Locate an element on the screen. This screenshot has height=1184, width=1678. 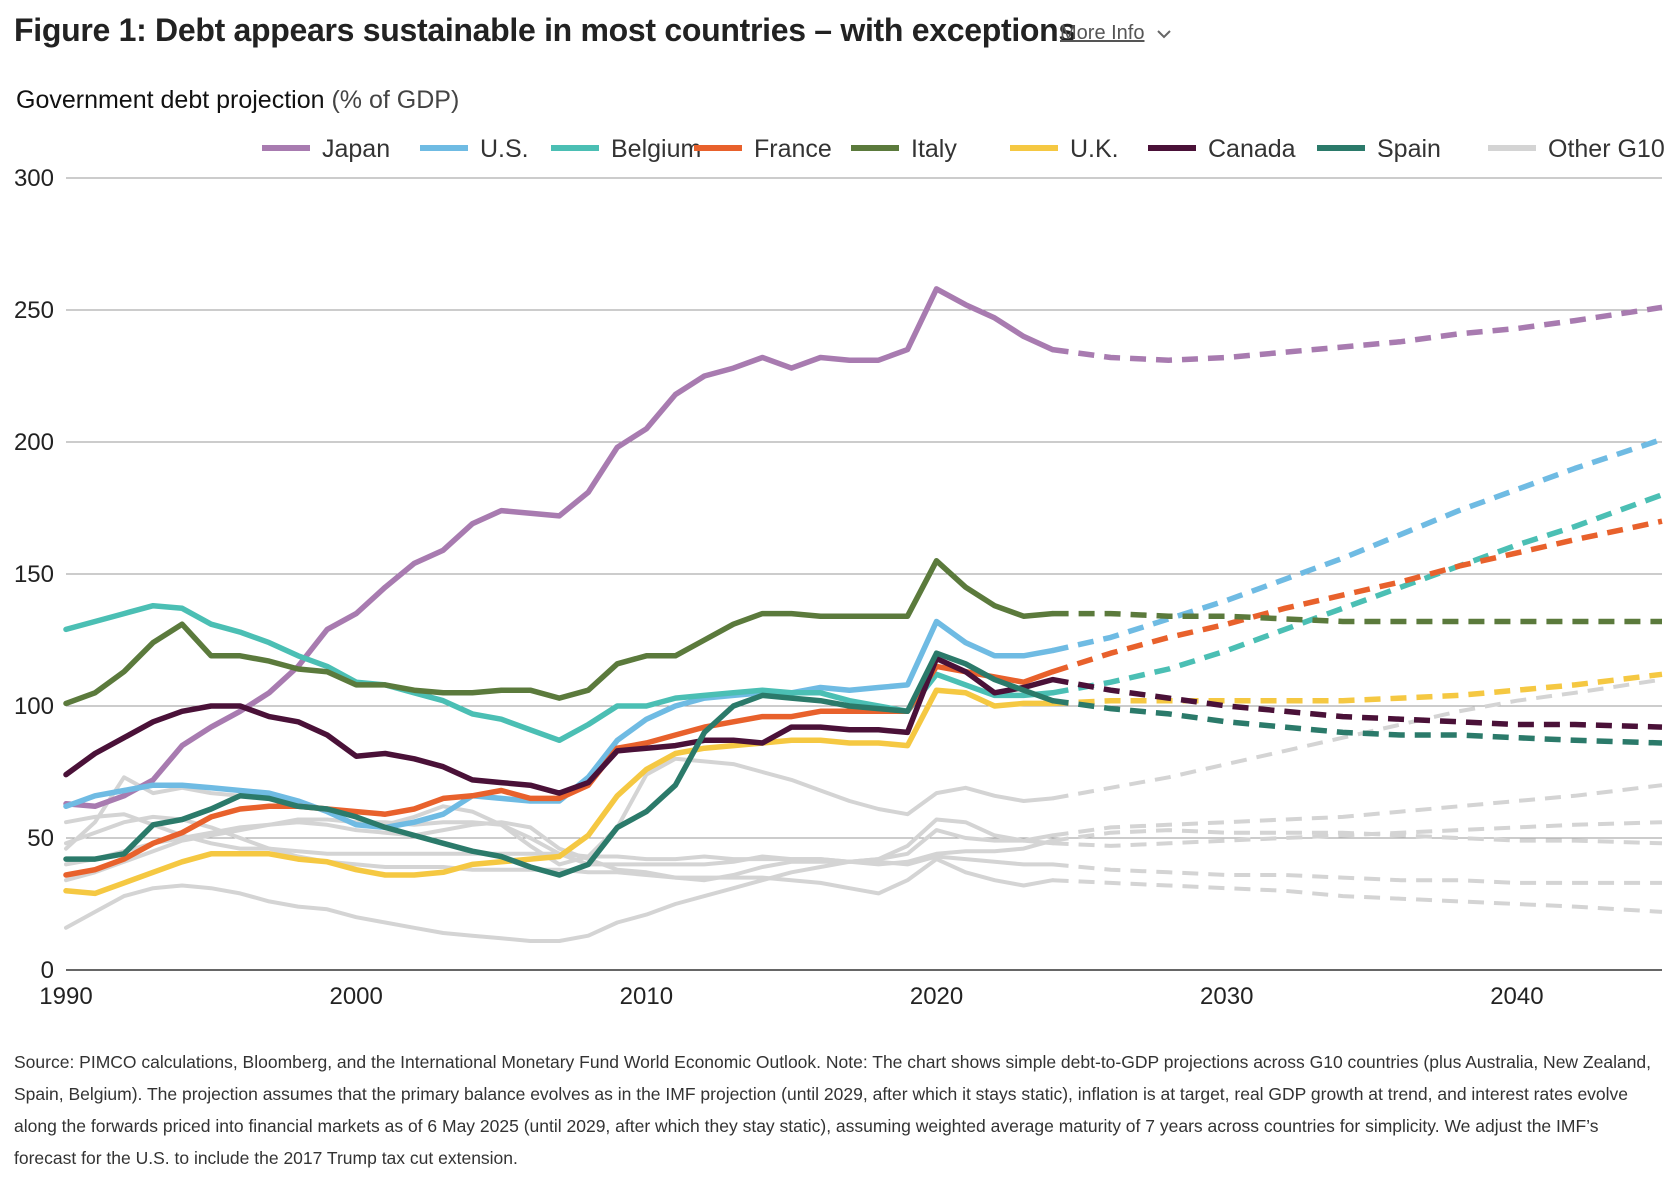
series-projection-france is located at coordinates (1357, 596).